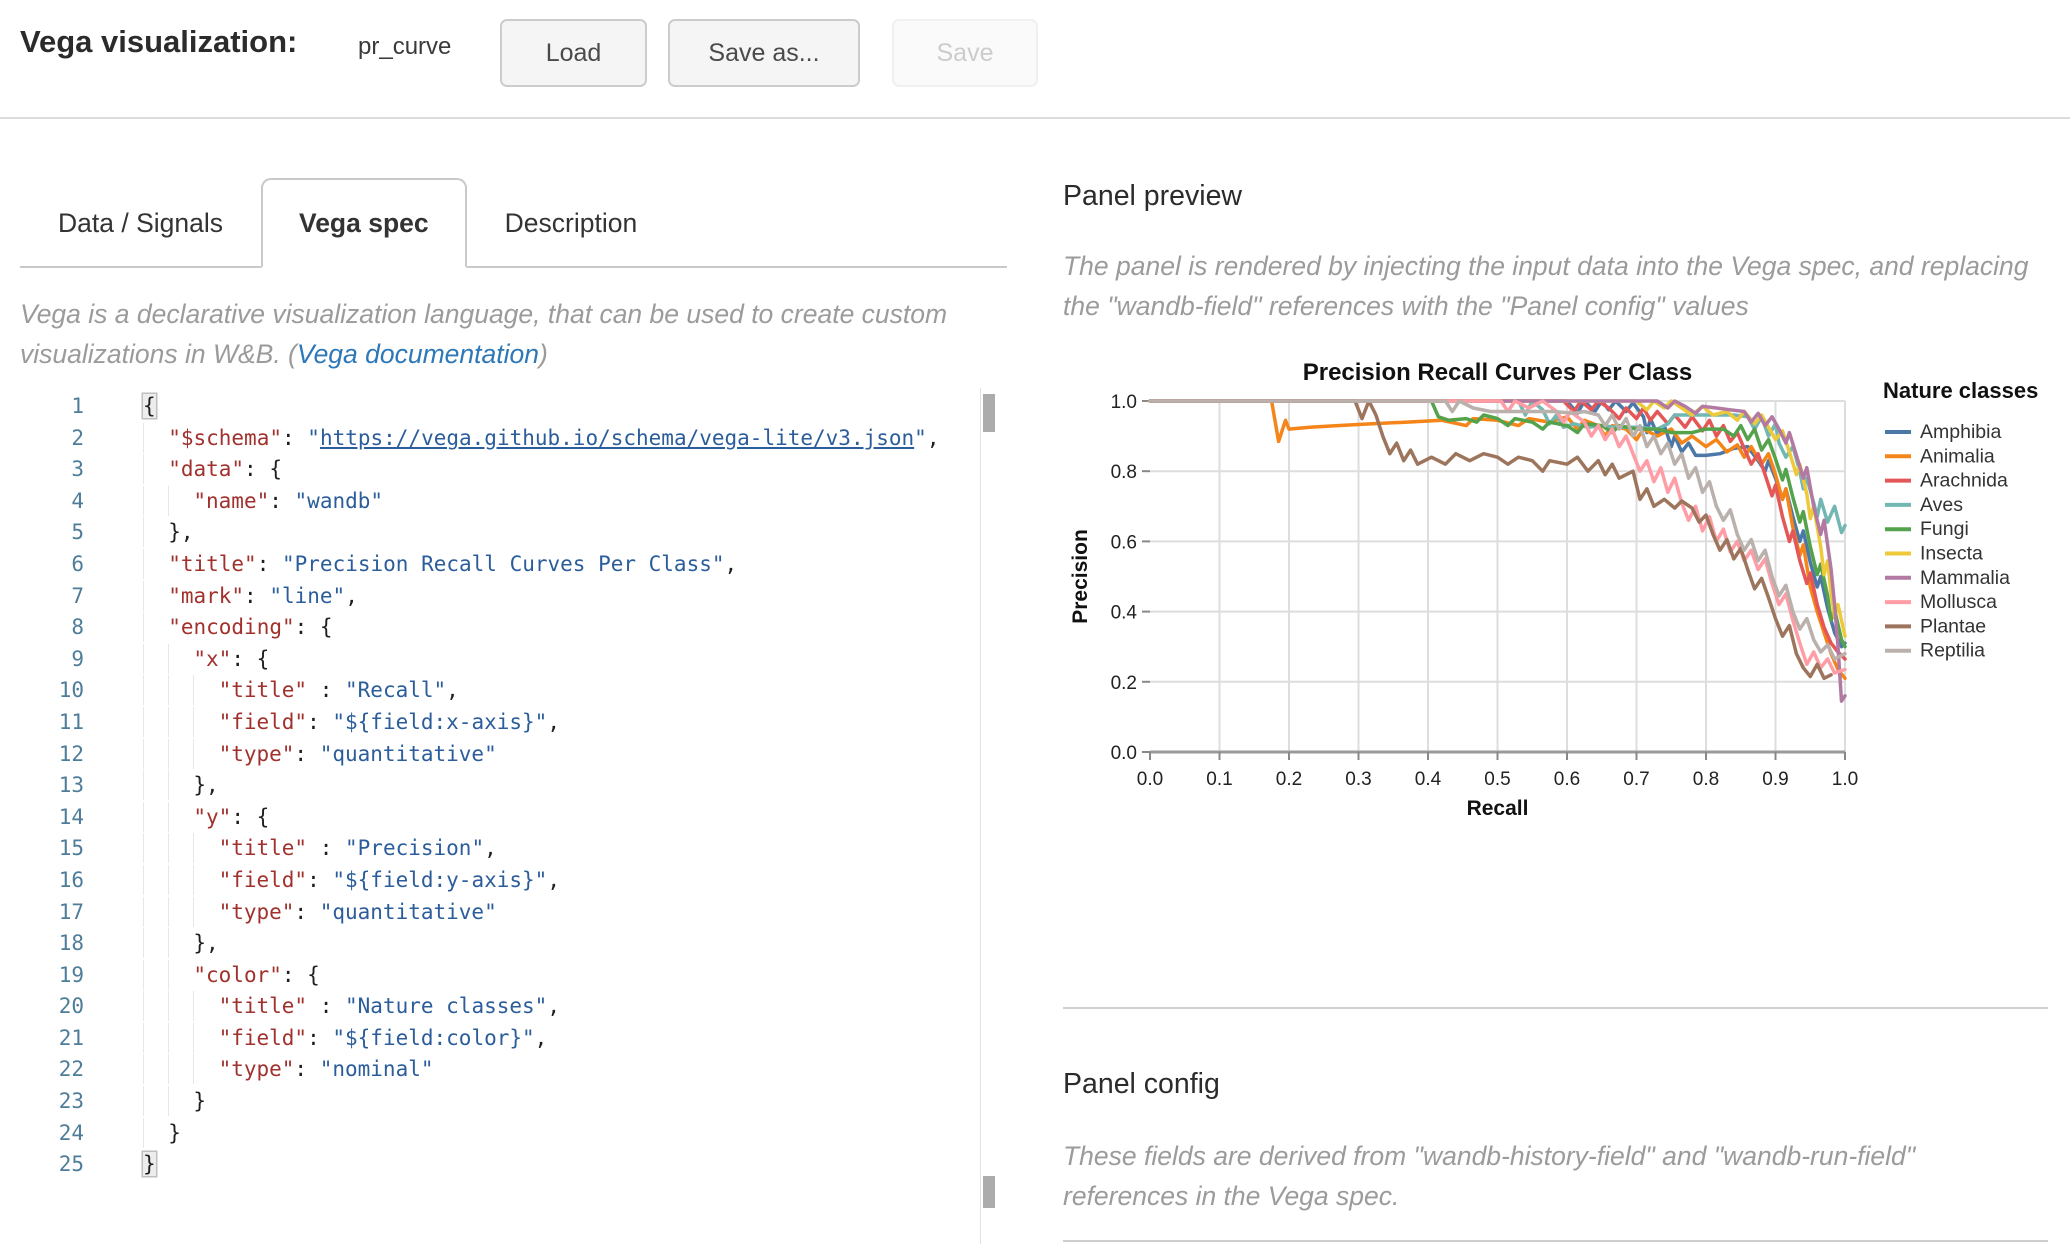 The image size is (2070, 1244). Describe the element at coordinates (1498, 372) in the screenshot. I see `svg-text:Precision Recall Curves Per Cl: Precision Recall Curves Per Class` at that location.